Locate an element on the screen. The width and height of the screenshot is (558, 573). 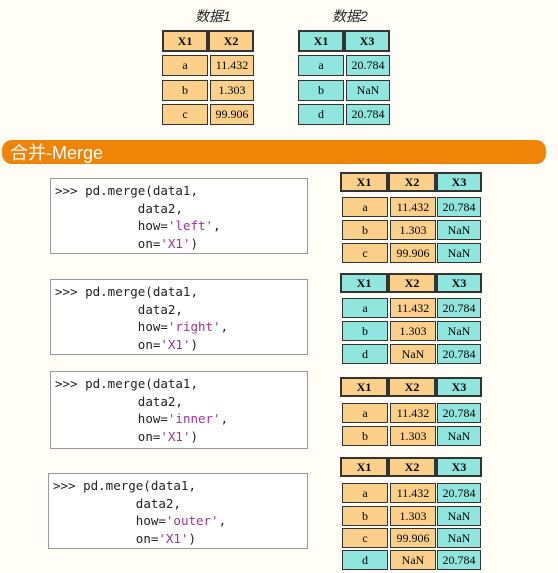
code-string: 'left' is located at coordinates (190, 225).